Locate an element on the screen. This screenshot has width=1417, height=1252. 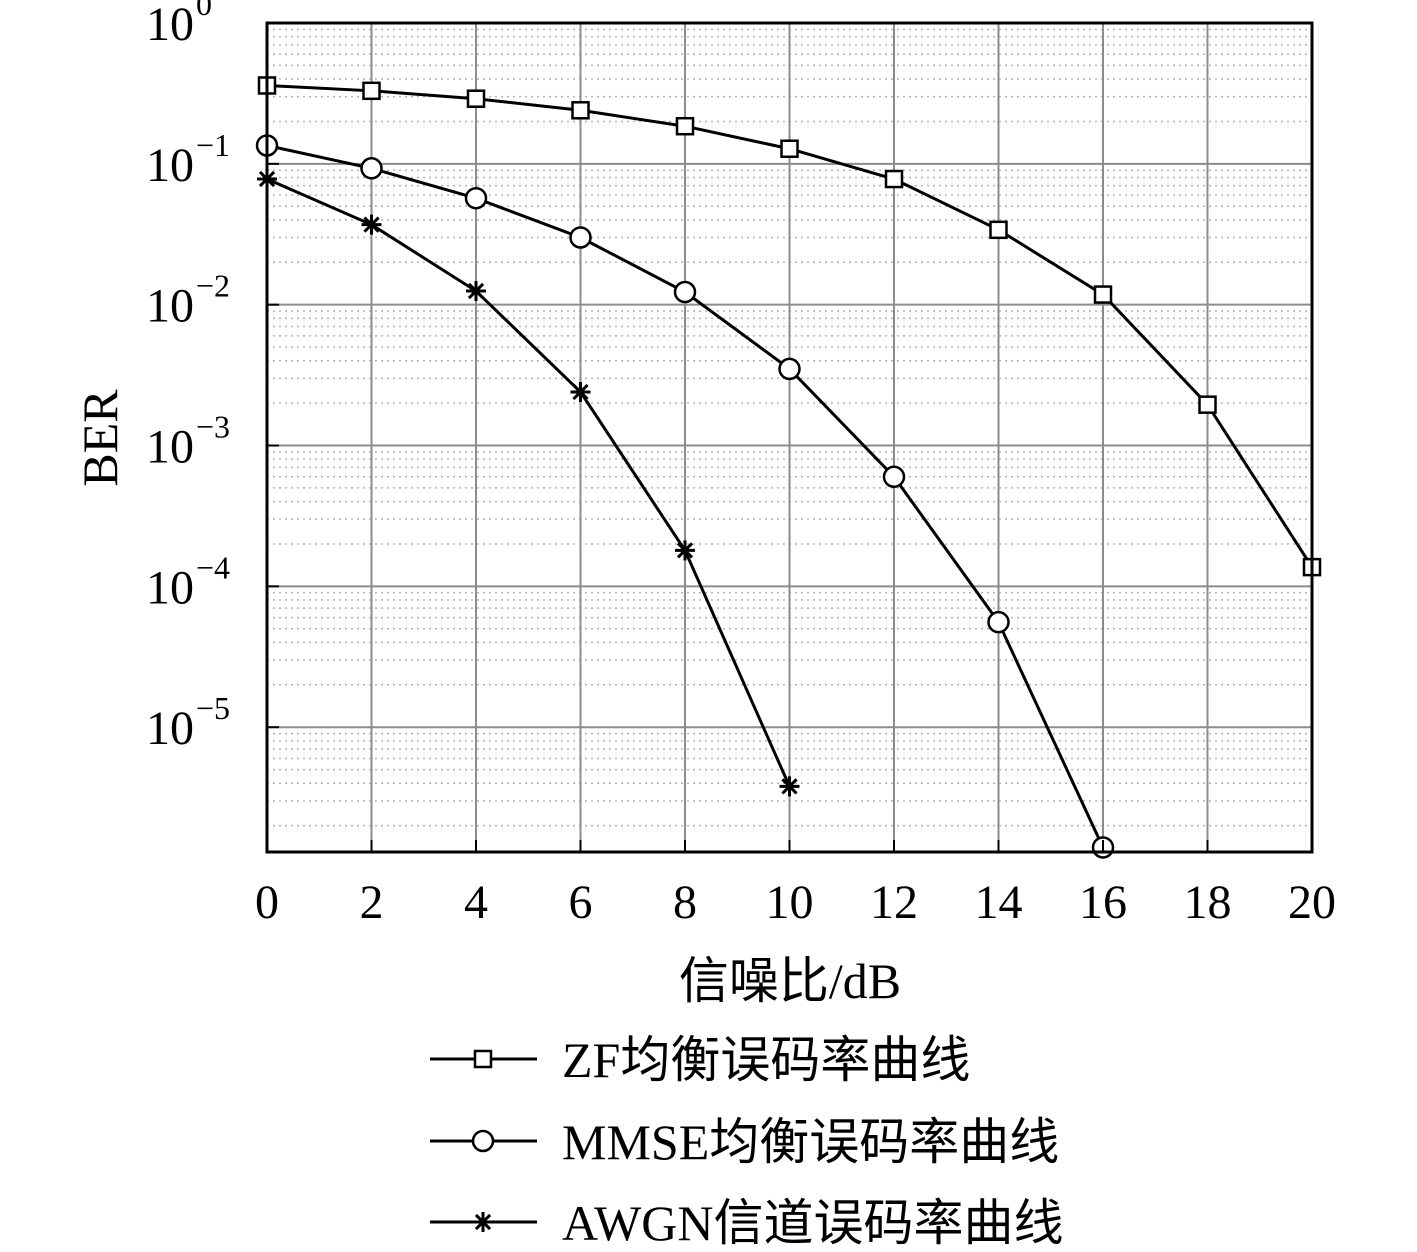
x-tick-label: 8 is located at coordinates (685, 902).